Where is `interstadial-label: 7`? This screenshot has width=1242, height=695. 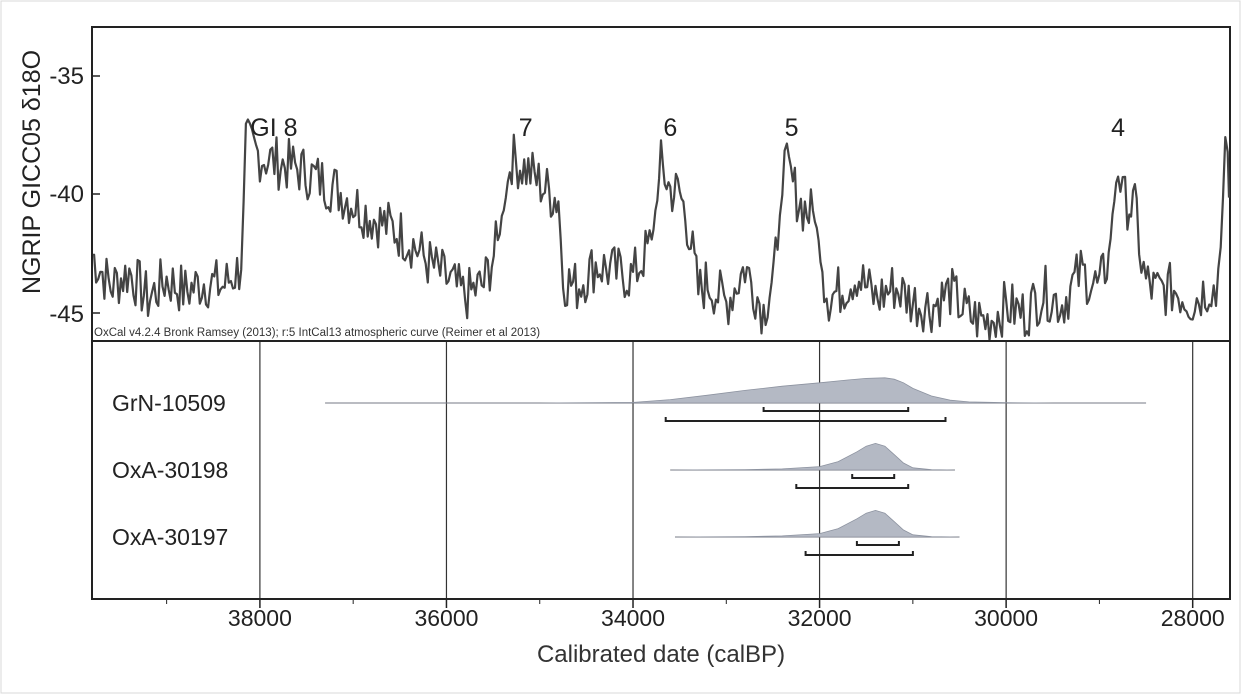
interstadial-label: 7 is located at coordinates (526, 128).